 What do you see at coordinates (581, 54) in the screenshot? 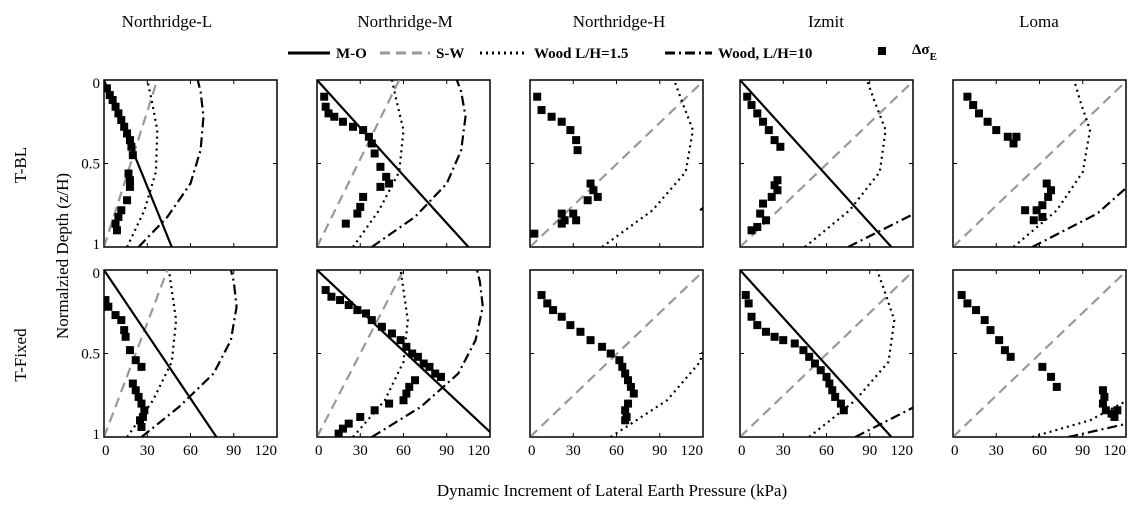
I see `legend-label-wood15: Wood L/H=1.5` at bounding box center [581, 54].